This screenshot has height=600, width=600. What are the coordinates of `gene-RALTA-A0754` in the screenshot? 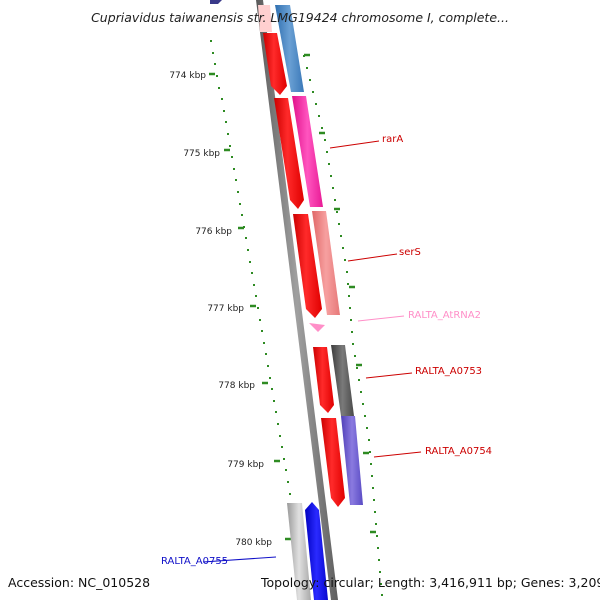 It's located at (352, 460).